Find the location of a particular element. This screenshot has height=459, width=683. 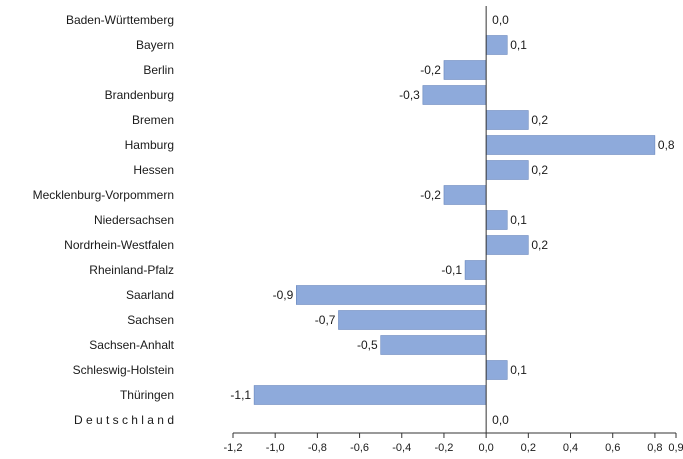

x-tick-label: -1,2 is located at coordinates (233, 448).